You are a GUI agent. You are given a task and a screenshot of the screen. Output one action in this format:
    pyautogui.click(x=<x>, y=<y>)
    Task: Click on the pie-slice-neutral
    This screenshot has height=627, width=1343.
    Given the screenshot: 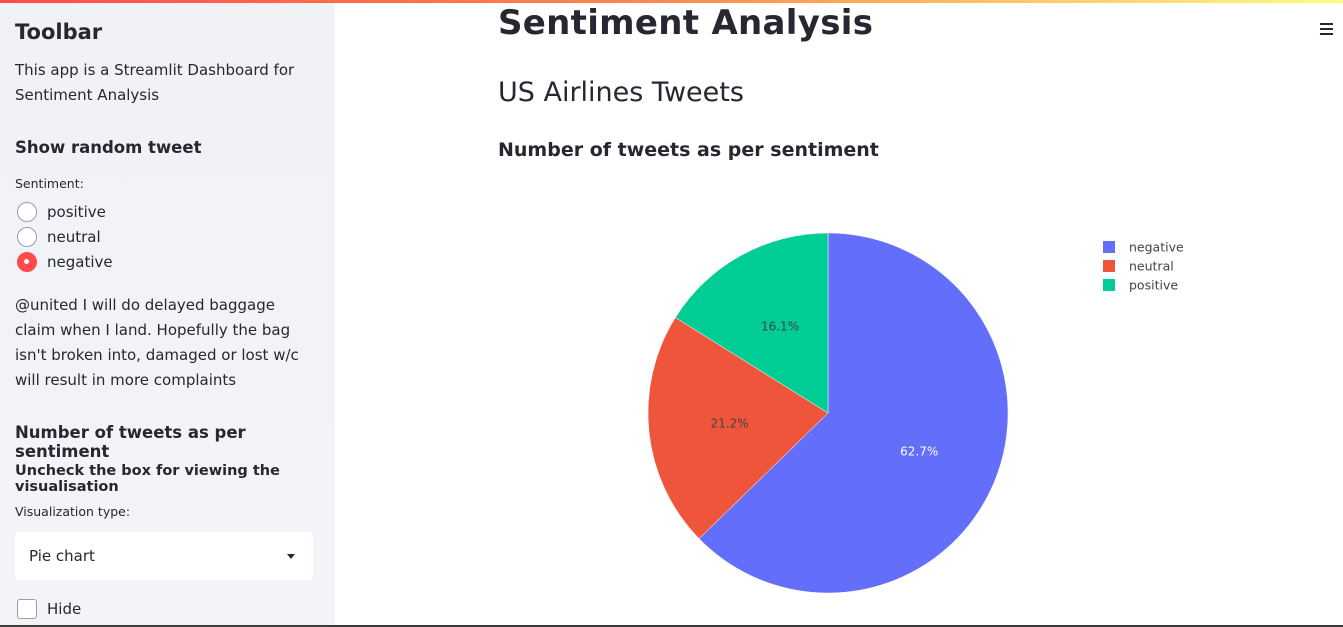 What is the action you would take?
    pyautogui.click(x=738, y=428)
    